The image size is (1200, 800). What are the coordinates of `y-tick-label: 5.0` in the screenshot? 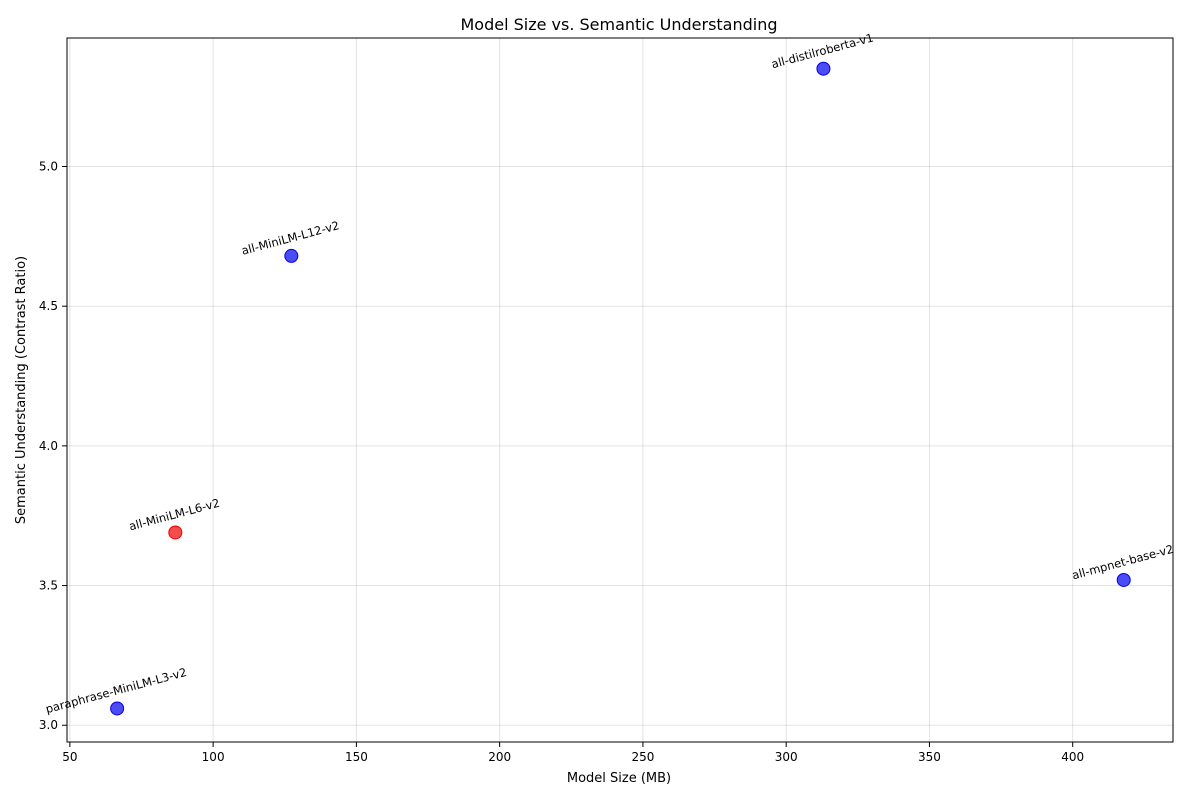 It's located at (48, 167).